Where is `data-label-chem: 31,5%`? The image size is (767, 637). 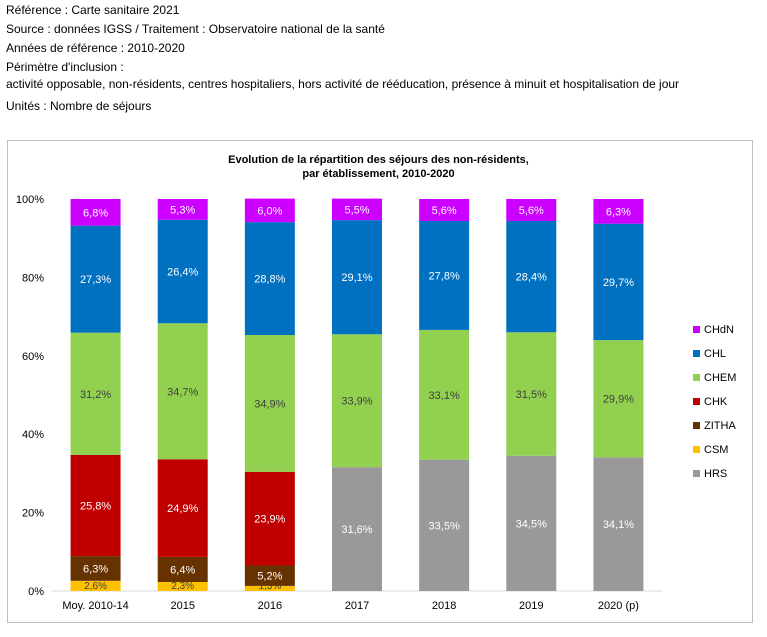
data-label-chem: 31,5% is located at coordinates (531, 395).